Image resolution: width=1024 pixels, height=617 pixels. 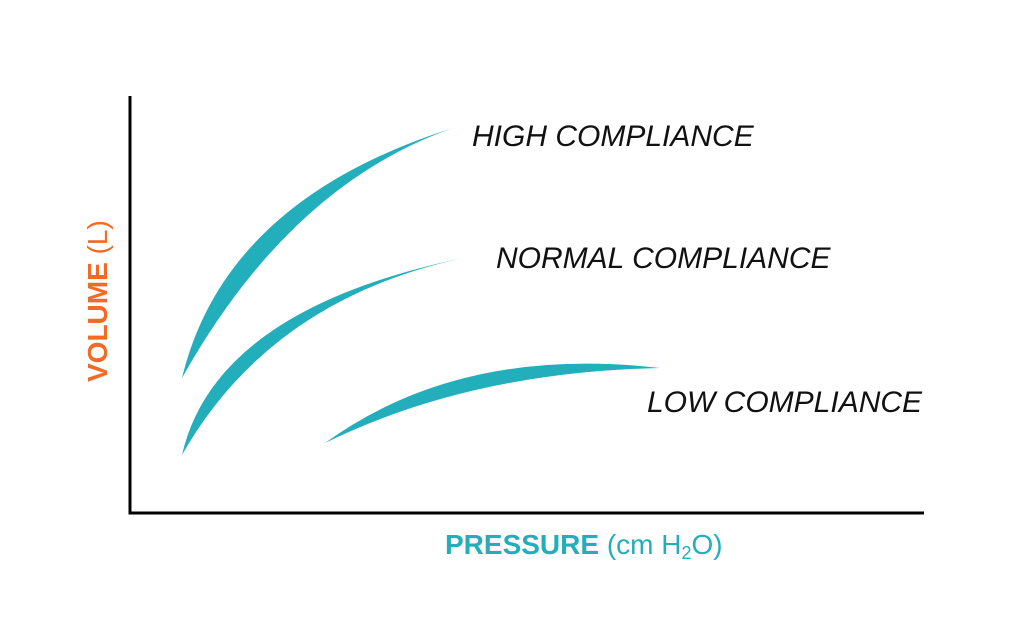 I want to click on y-axis-label-unit: (L), so click(x=97, y=237).